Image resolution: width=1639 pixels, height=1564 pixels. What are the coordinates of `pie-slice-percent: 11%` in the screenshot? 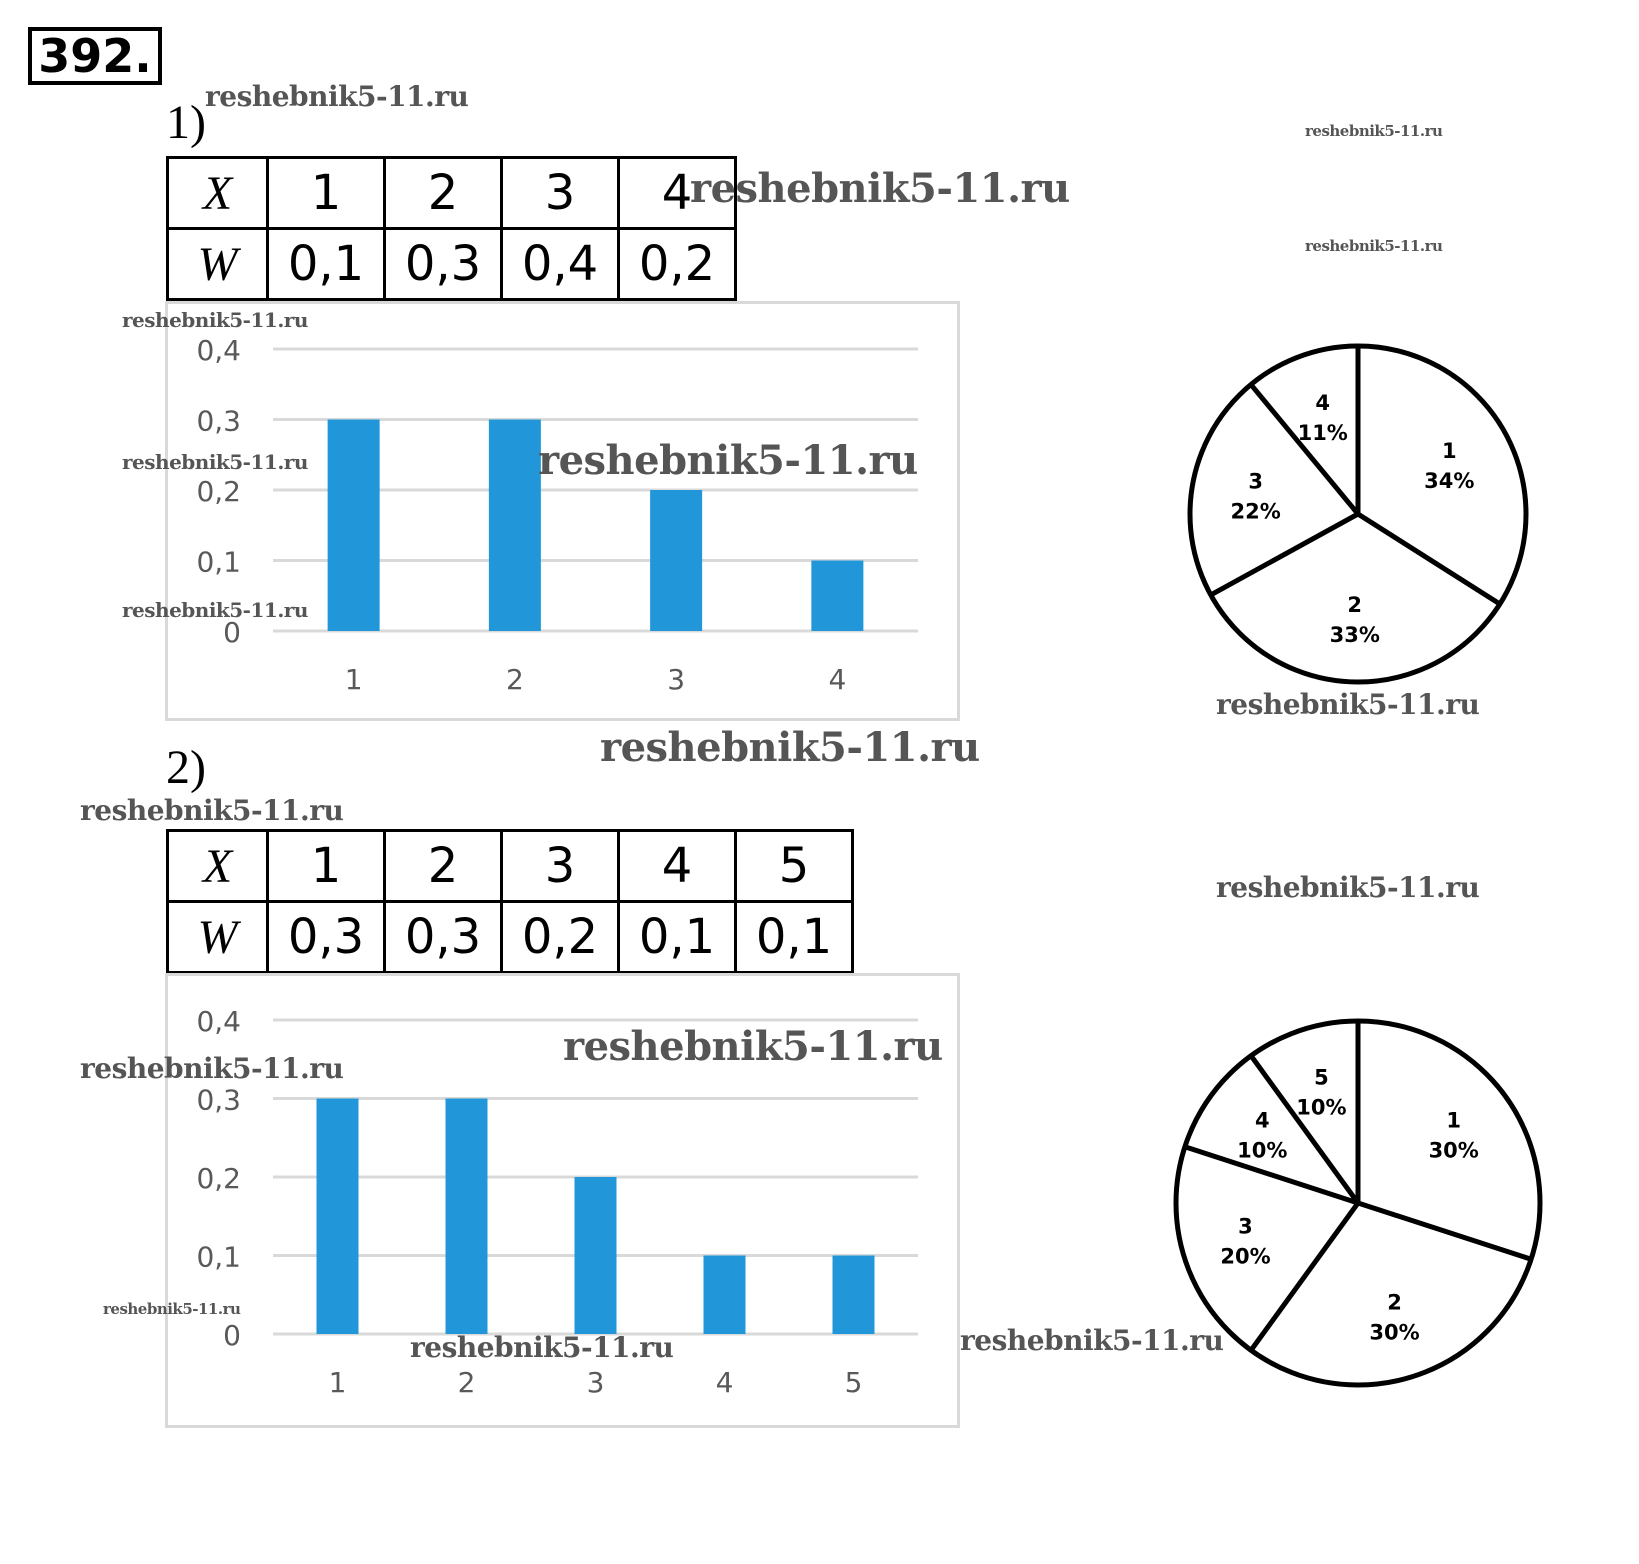 It's located at (1323, 433).